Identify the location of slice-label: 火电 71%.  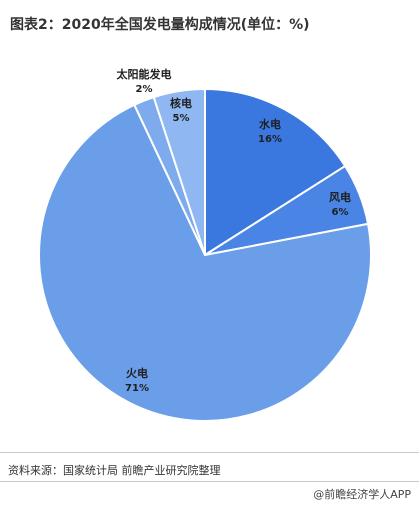
(137, 380).